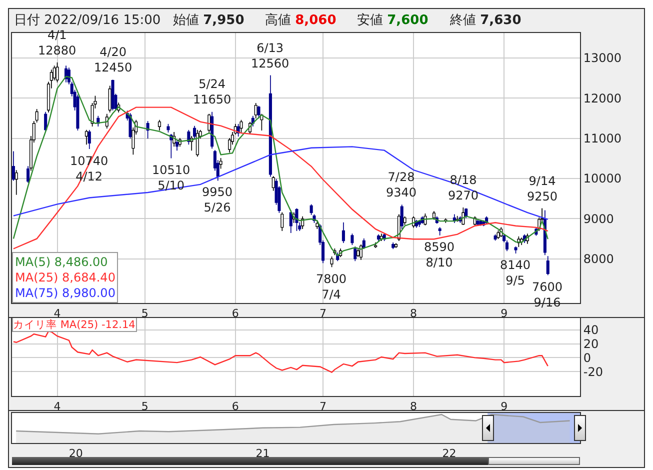  I want to click on annotation: 5/24 11650, so click(212, 92).